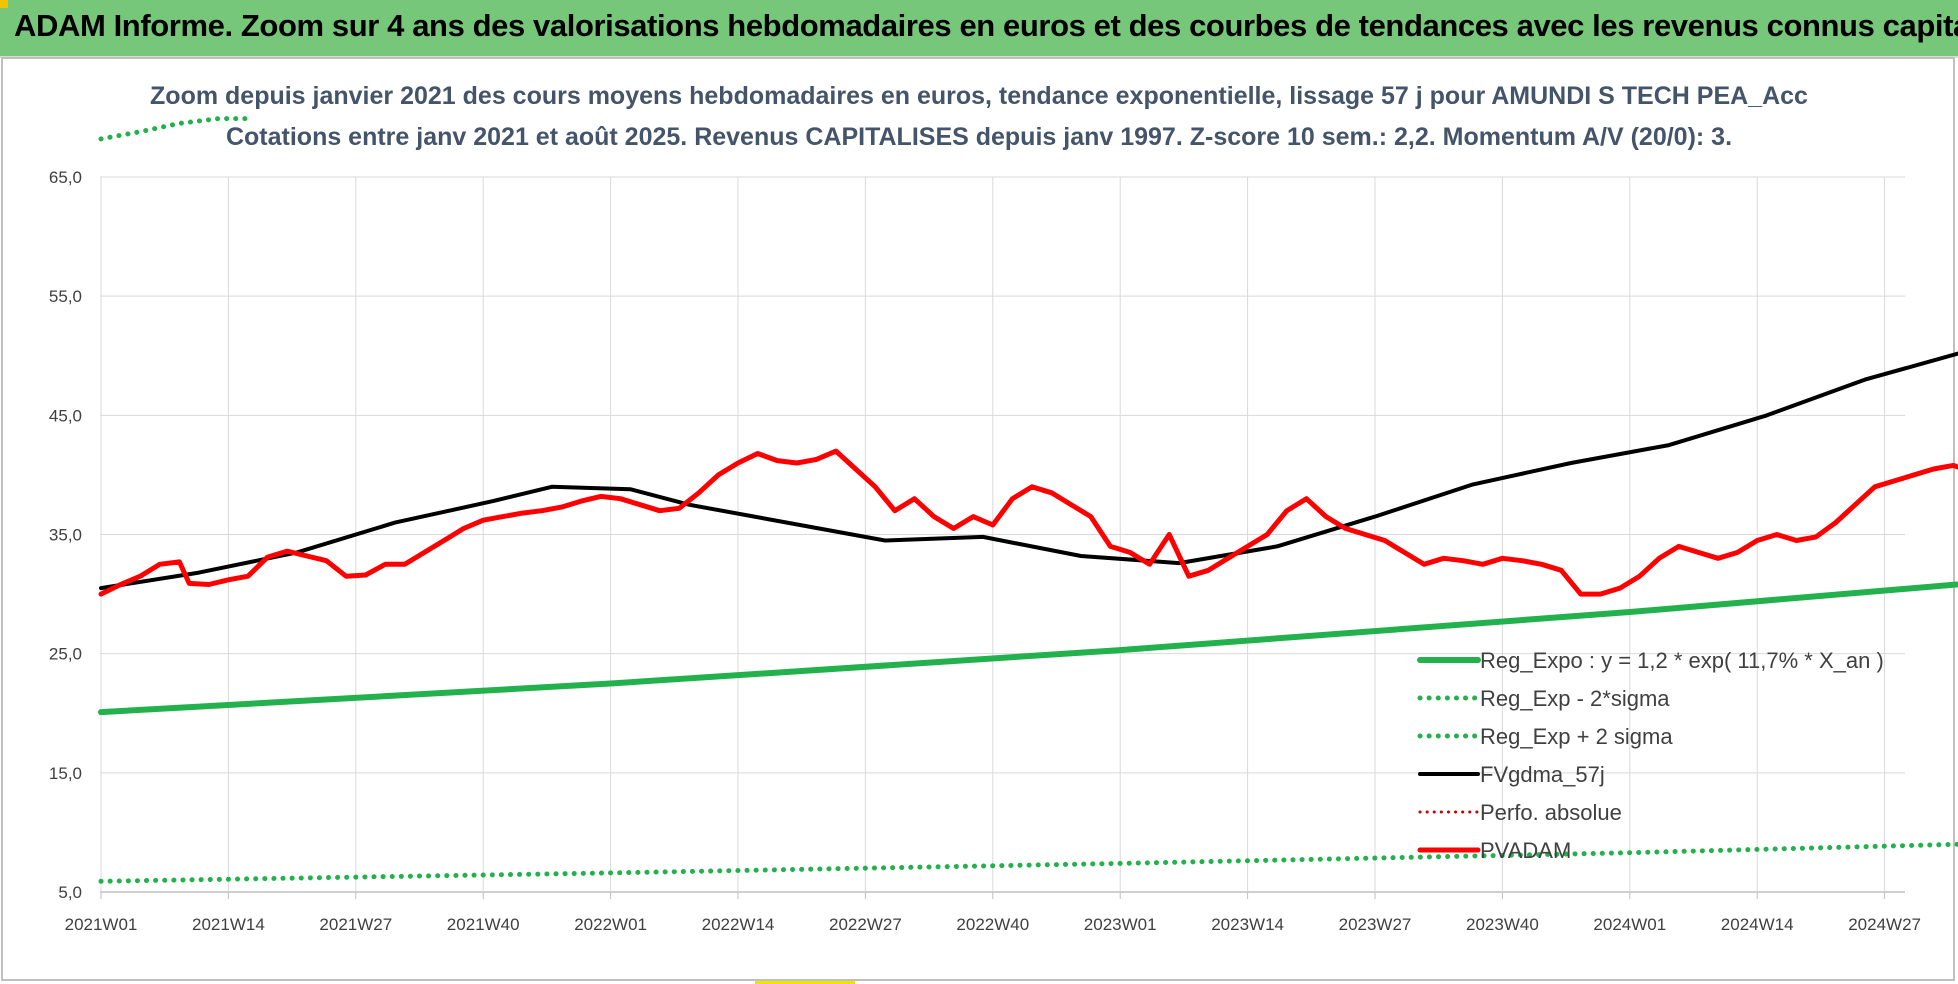 The height and width of the screenshot is (984, 1958). I want to click on x-tick-label: 2023W27, so click(1375, 924).